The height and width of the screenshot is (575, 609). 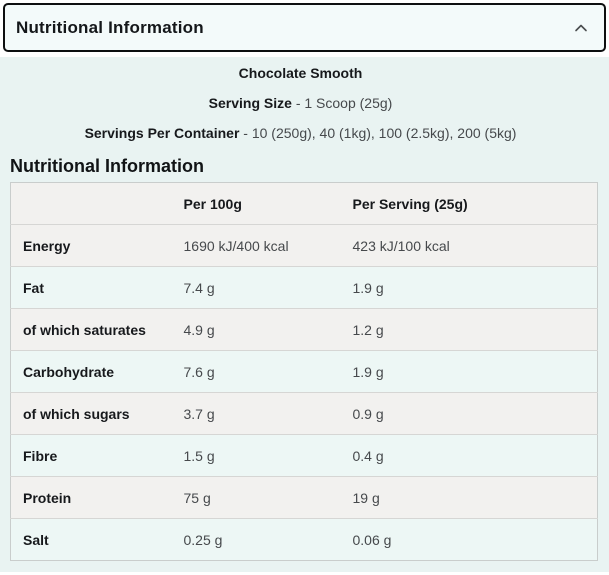 What do you see at coordinates (469, 203) in the screenshot?
I see `col-header-per-serving: Per Serving (25g)` at bounding box center [469, 203].